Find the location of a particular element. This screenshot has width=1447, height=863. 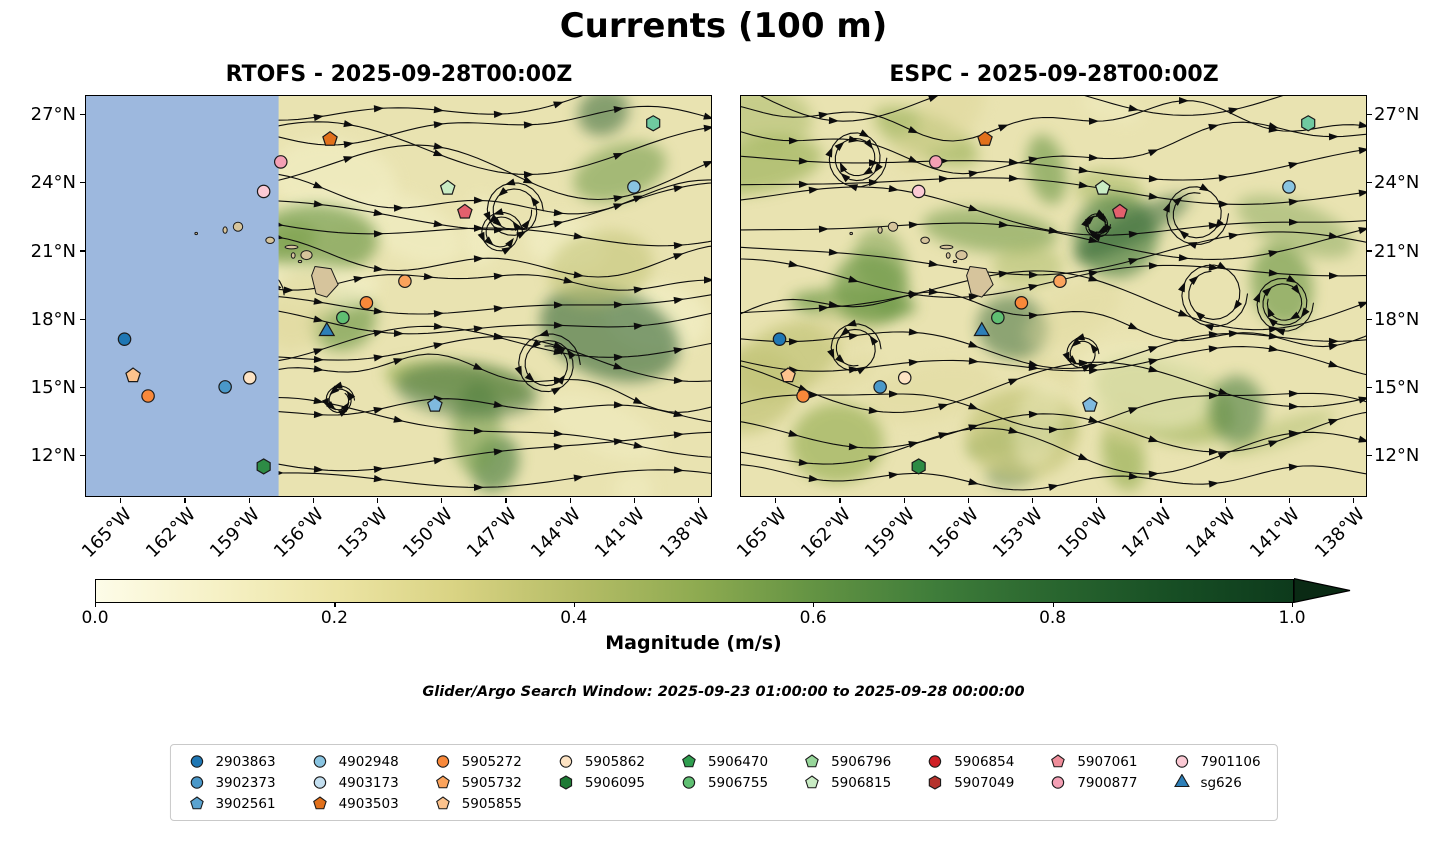

legend-item-5906095: 5906095 is located at coordinates (600, 782).